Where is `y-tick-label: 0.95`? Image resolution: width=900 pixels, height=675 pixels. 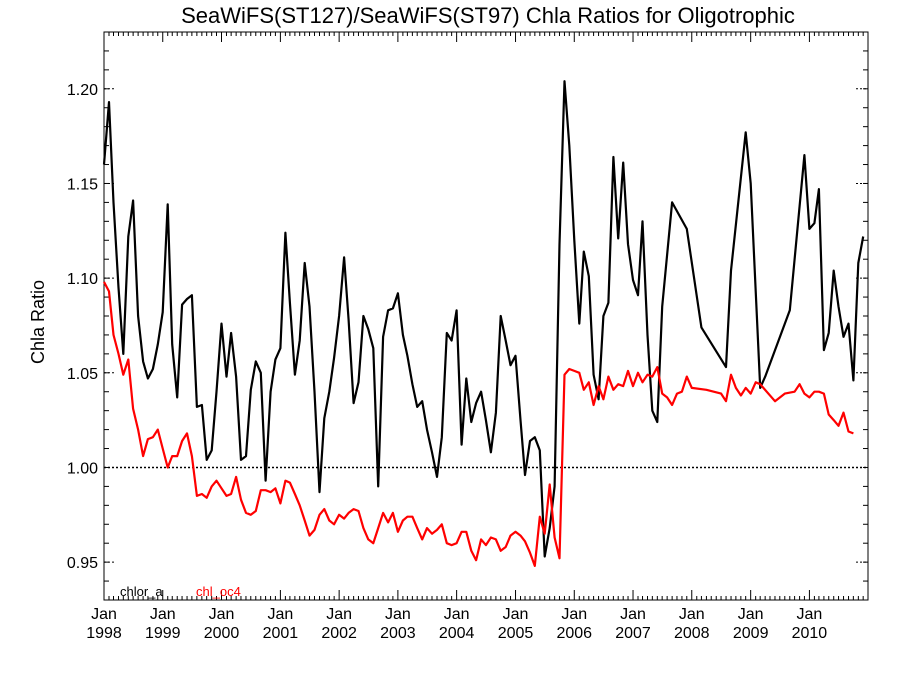
y-tick-label: 0.95 is located at coordinates (82, 563).